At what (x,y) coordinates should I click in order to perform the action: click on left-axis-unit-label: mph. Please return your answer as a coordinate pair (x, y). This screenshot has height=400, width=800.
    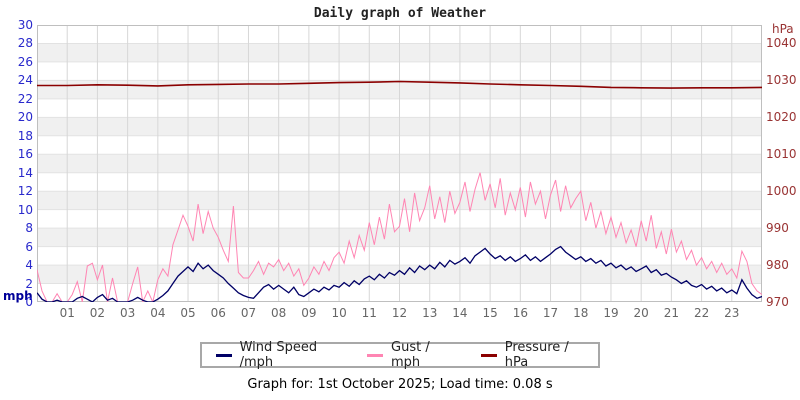
    Looking at the image, I should click on (18, 296).